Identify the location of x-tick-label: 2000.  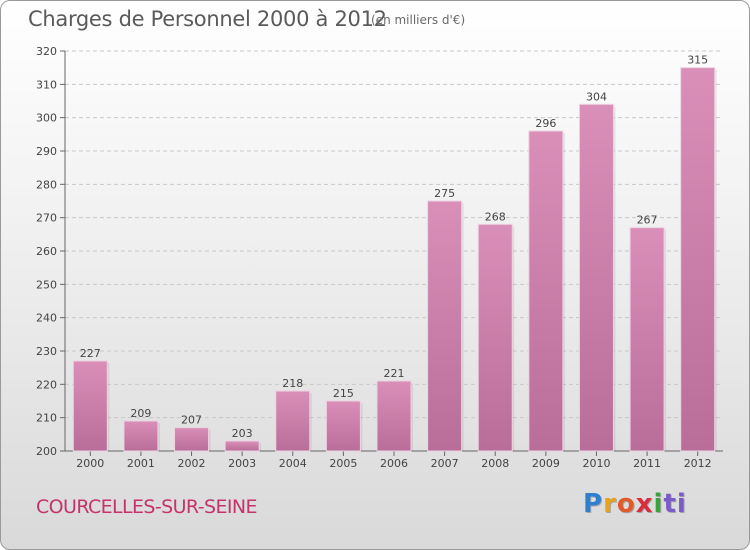
(90, 463).